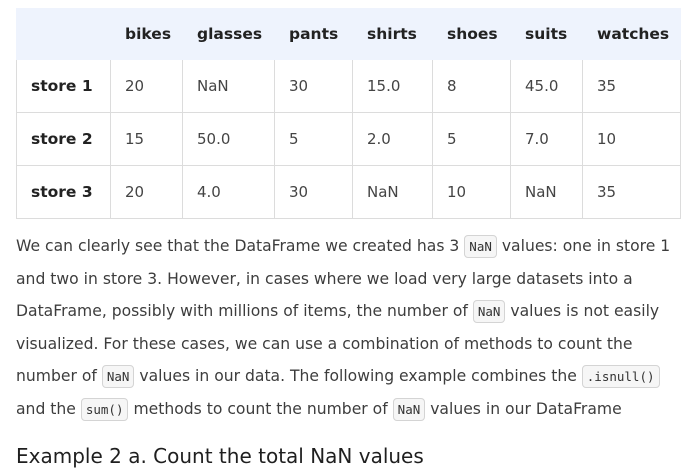 The height and width of the screenshot is (474, 696). I want to click on text-span: and the, so click(48, 409).